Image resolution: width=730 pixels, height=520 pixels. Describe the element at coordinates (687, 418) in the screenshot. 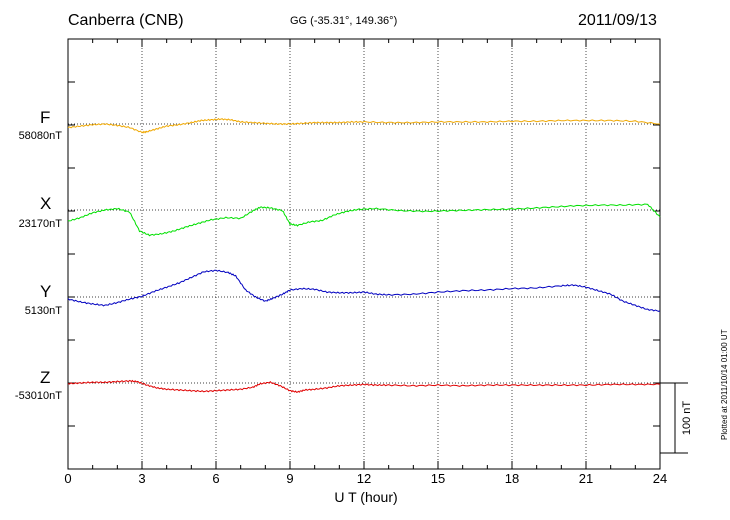

I see `scale-bar-label: 100 nT` at that location.